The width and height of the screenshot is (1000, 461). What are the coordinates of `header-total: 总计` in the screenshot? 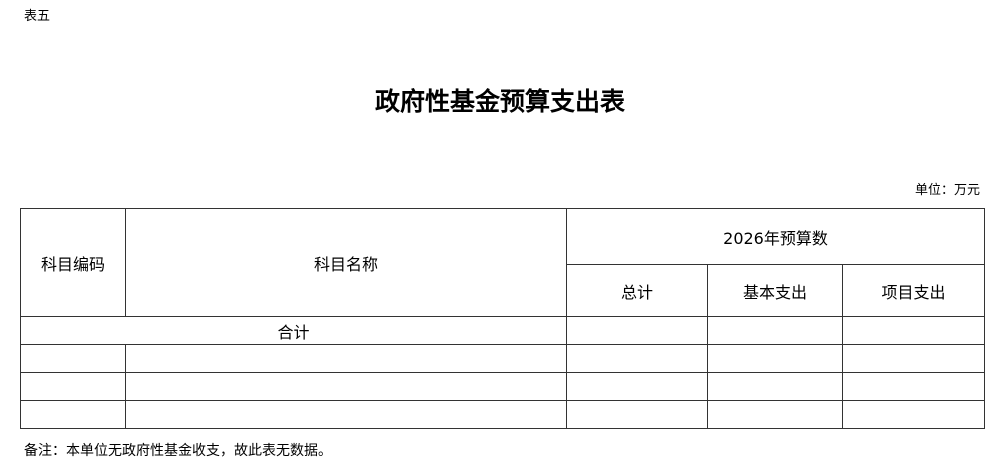 It's located at (637, 290).